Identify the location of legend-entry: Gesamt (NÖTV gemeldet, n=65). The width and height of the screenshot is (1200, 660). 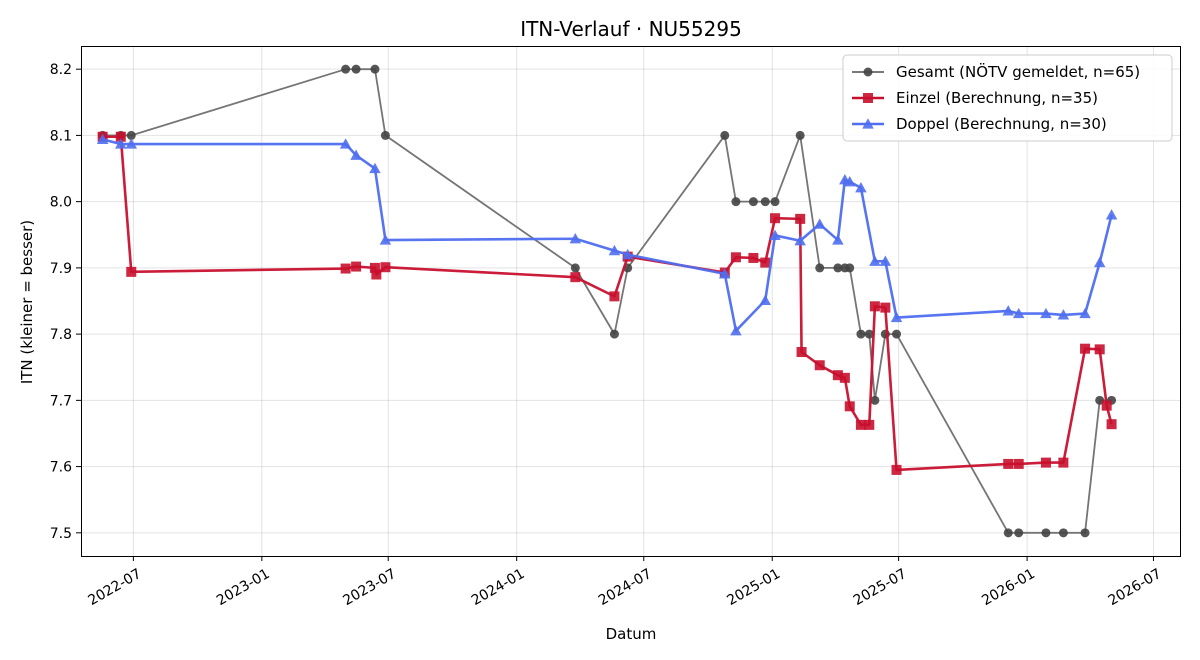
(996, 71).